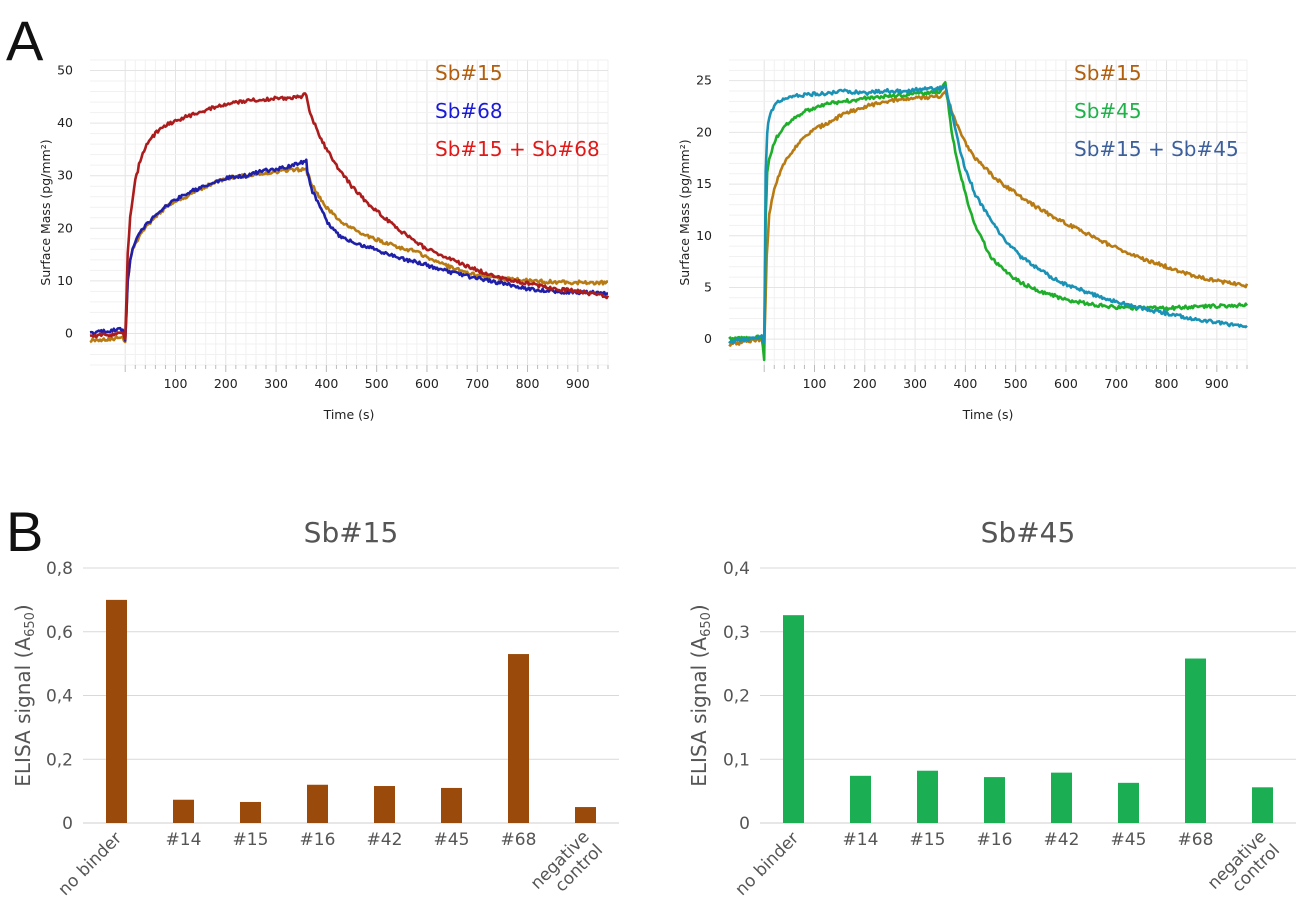  What do you see at coordinates (704, 235) in the screenshot?
I see `y-tick-label: 10` at bounding box center [704, 235].